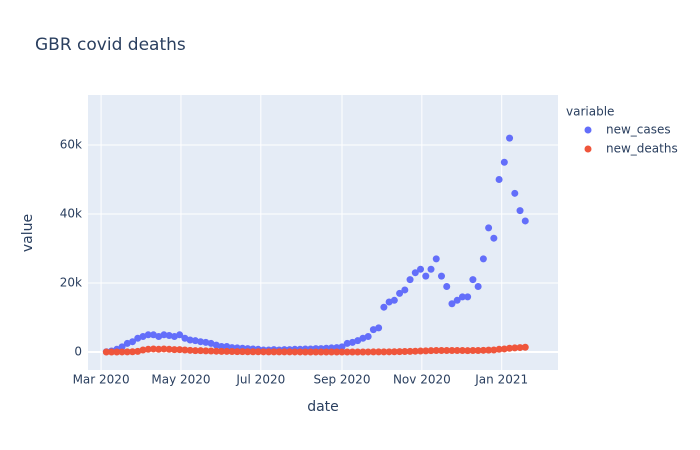 This screenshot has height=450, width=700. What do you see at coordinates (638, 130) in the screenshot?
I see `legend-label: new_cases` at bounding box center [638, 130].